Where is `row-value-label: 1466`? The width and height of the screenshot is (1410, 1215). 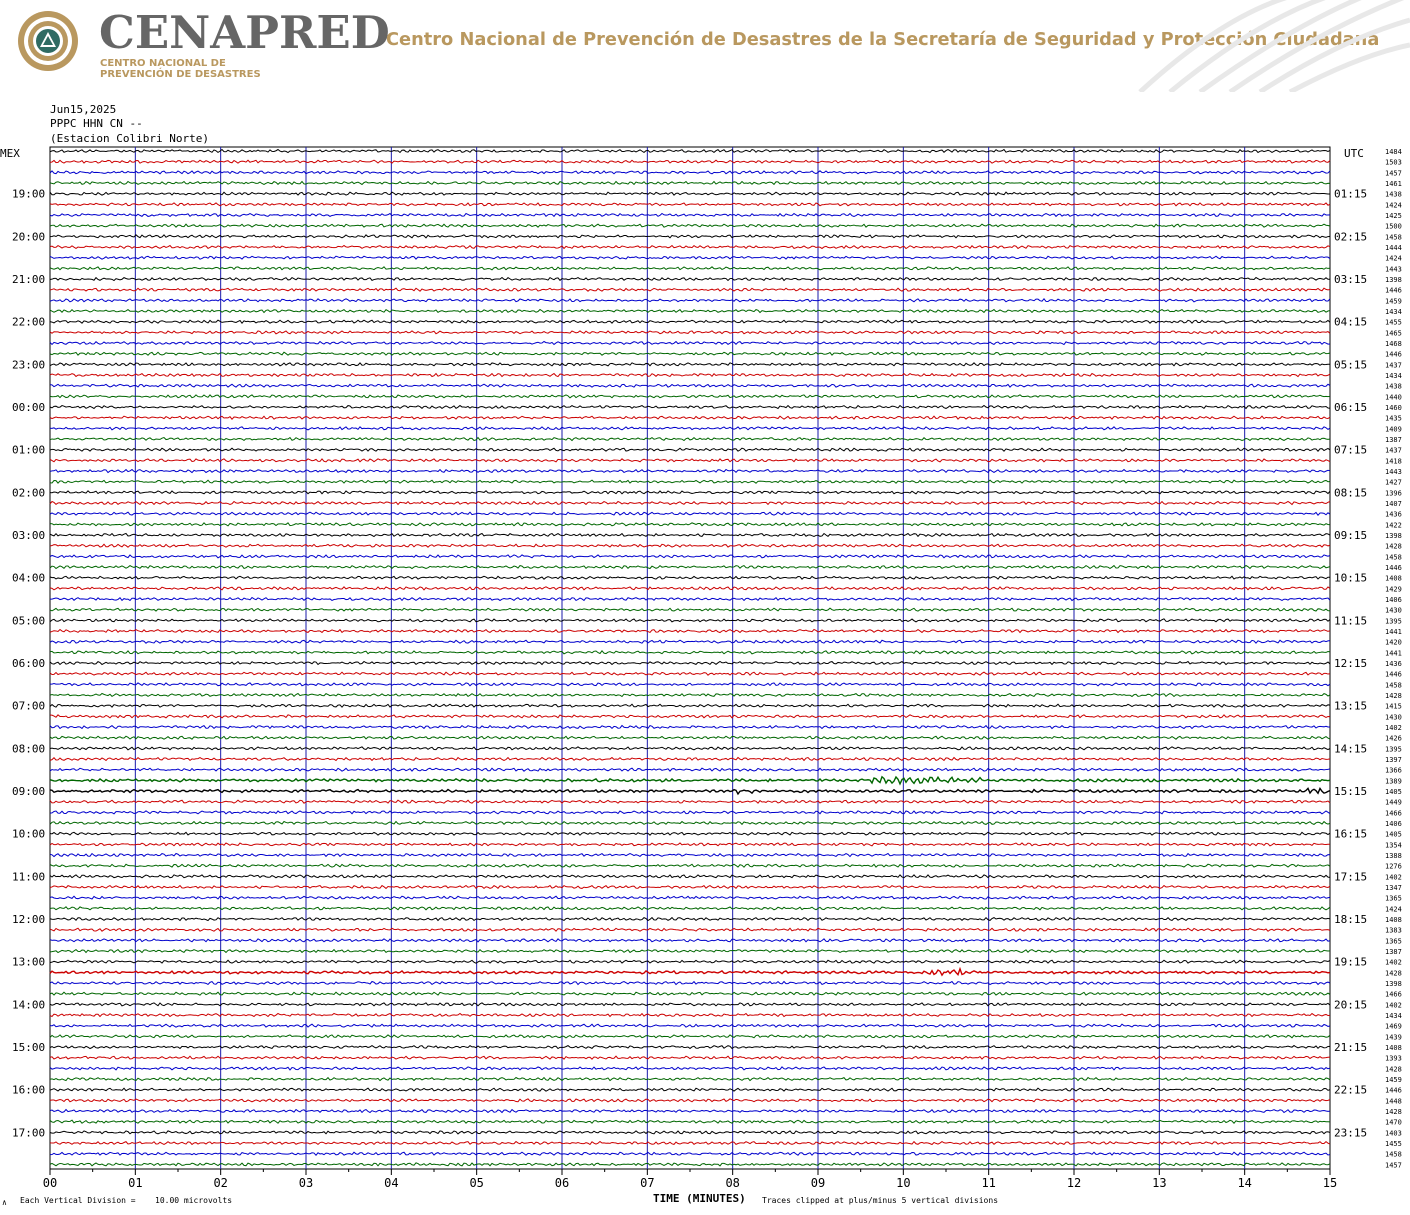
row-value-label: 1466 is located at coordinates (1393, 995).